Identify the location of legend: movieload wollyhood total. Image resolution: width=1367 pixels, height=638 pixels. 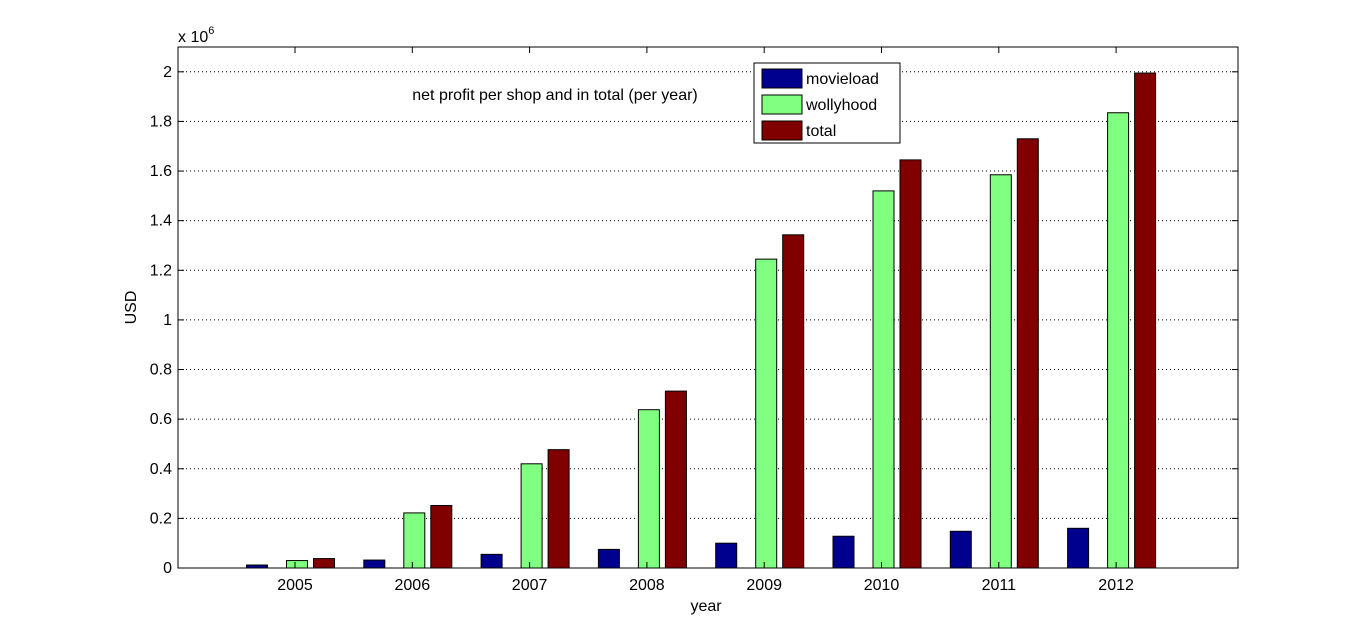
(827, 103).